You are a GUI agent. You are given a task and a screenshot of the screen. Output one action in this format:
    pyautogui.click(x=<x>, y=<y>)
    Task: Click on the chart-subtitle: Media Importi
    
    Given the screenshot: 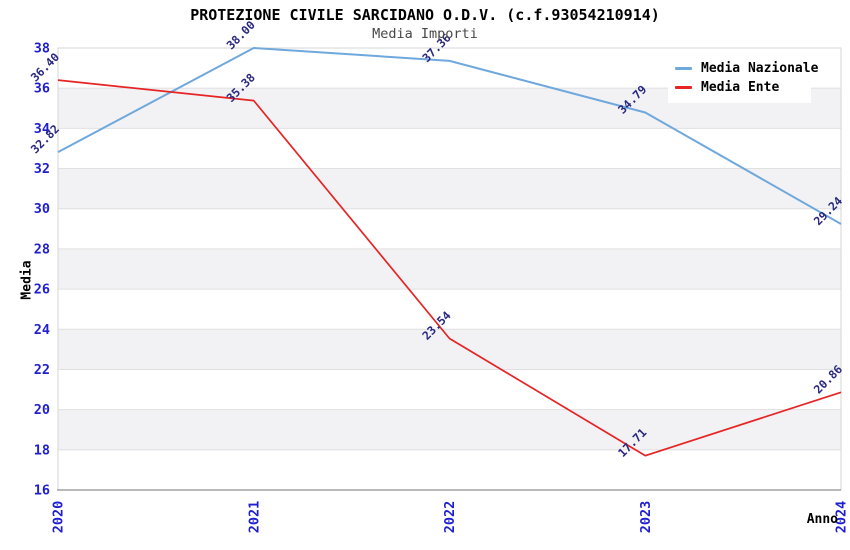 What is the action you would take?
    pyautogui.click(x=425, y=34)
    